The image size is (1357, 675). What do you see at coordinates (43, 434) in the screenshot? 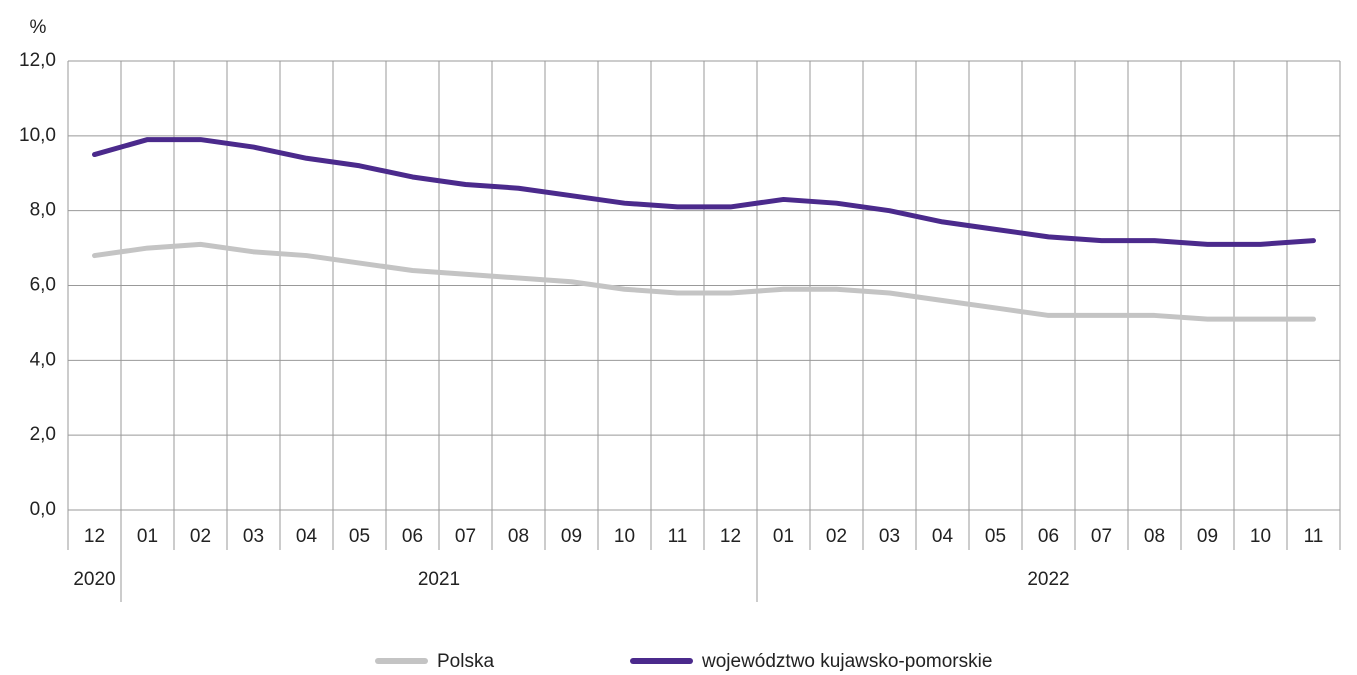
I see `y-tick-label: 2,0` at bounding box center [43, 434].